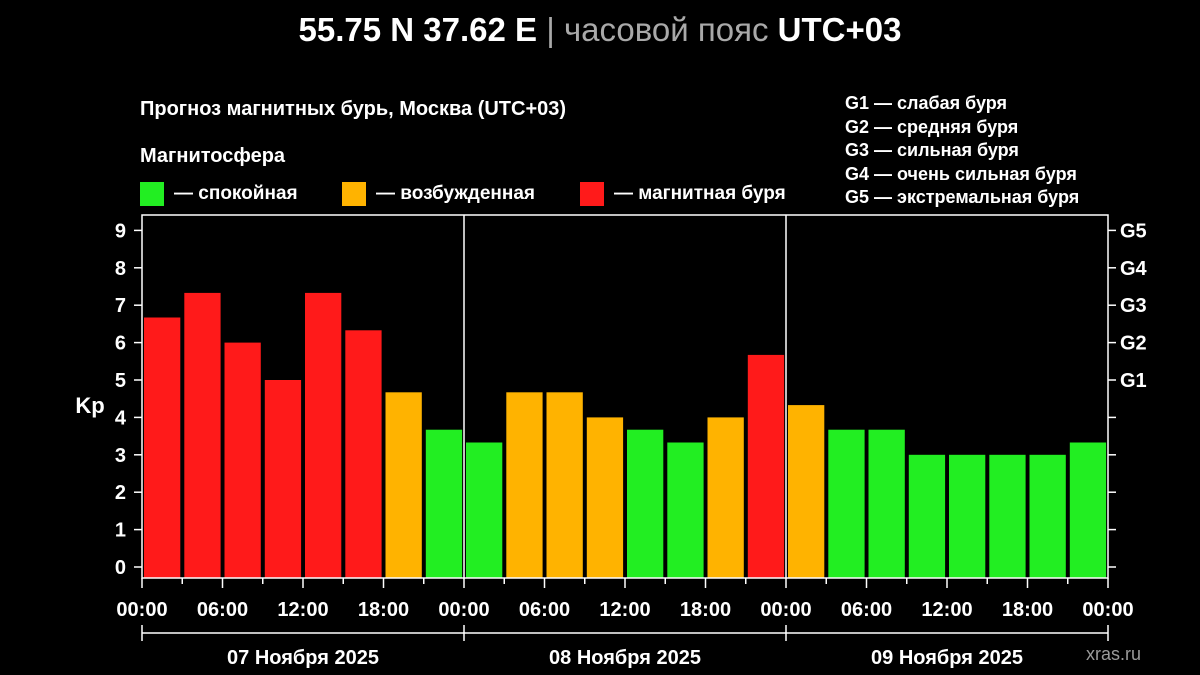  I want to click on legend-label-storm: — магнитная буря, so click(700, 193).